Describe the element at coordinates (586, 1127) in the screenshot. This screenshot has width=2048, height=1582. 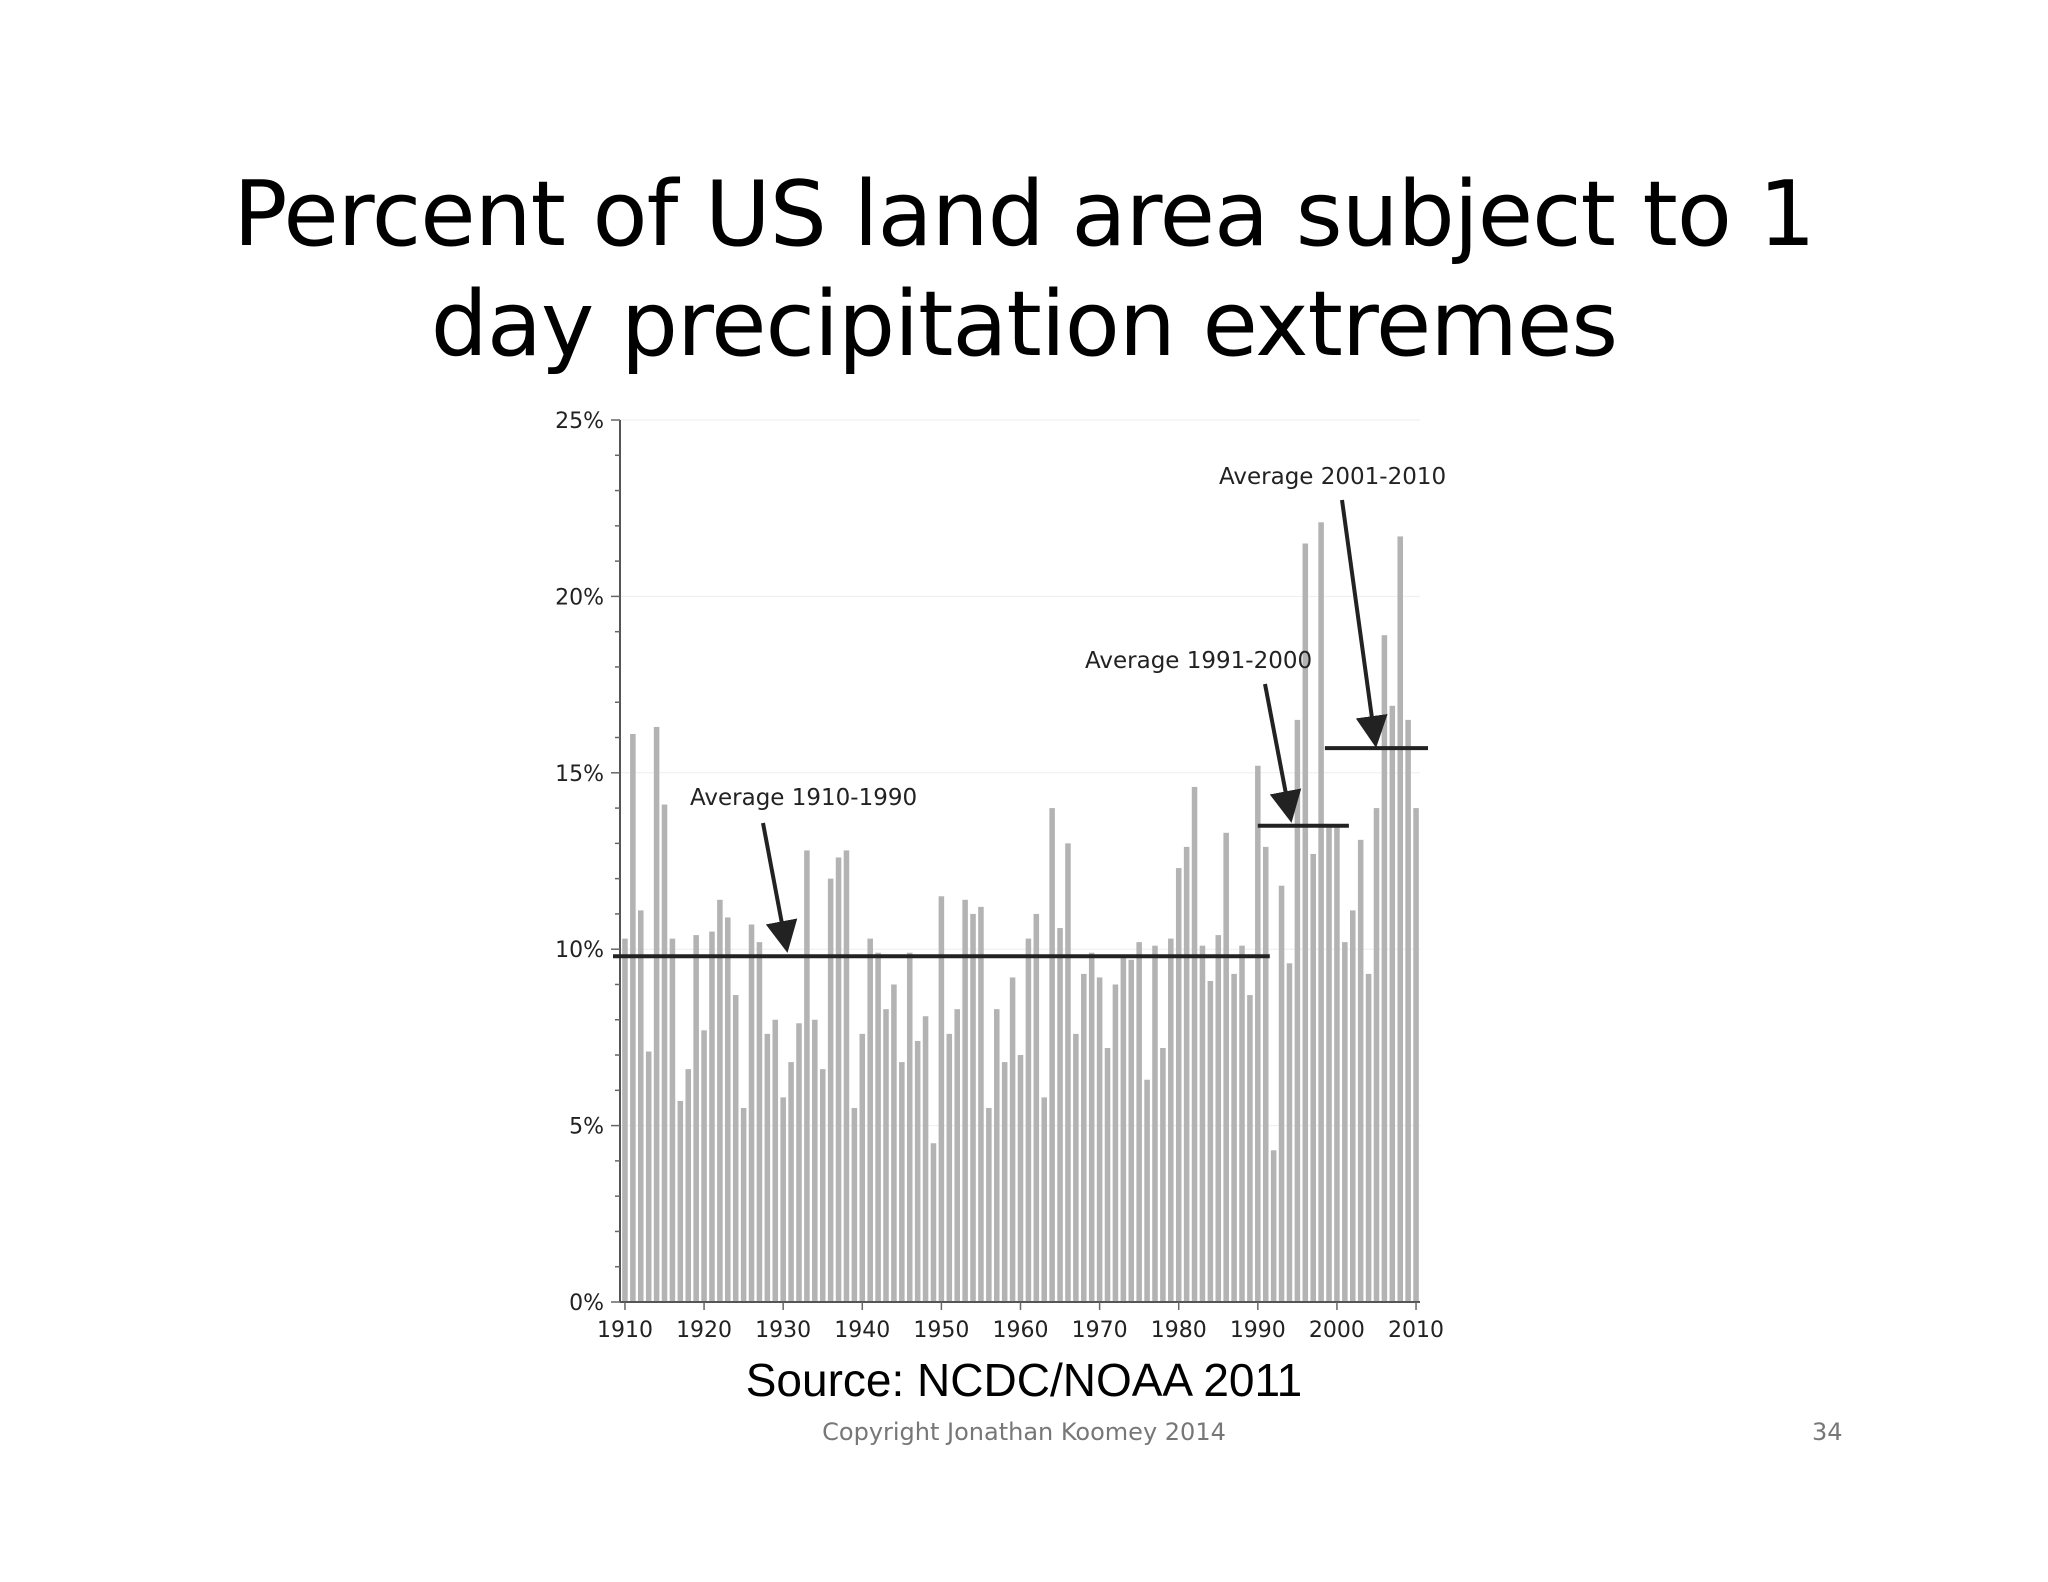
I see `y-tick-label: 5%` at that location.